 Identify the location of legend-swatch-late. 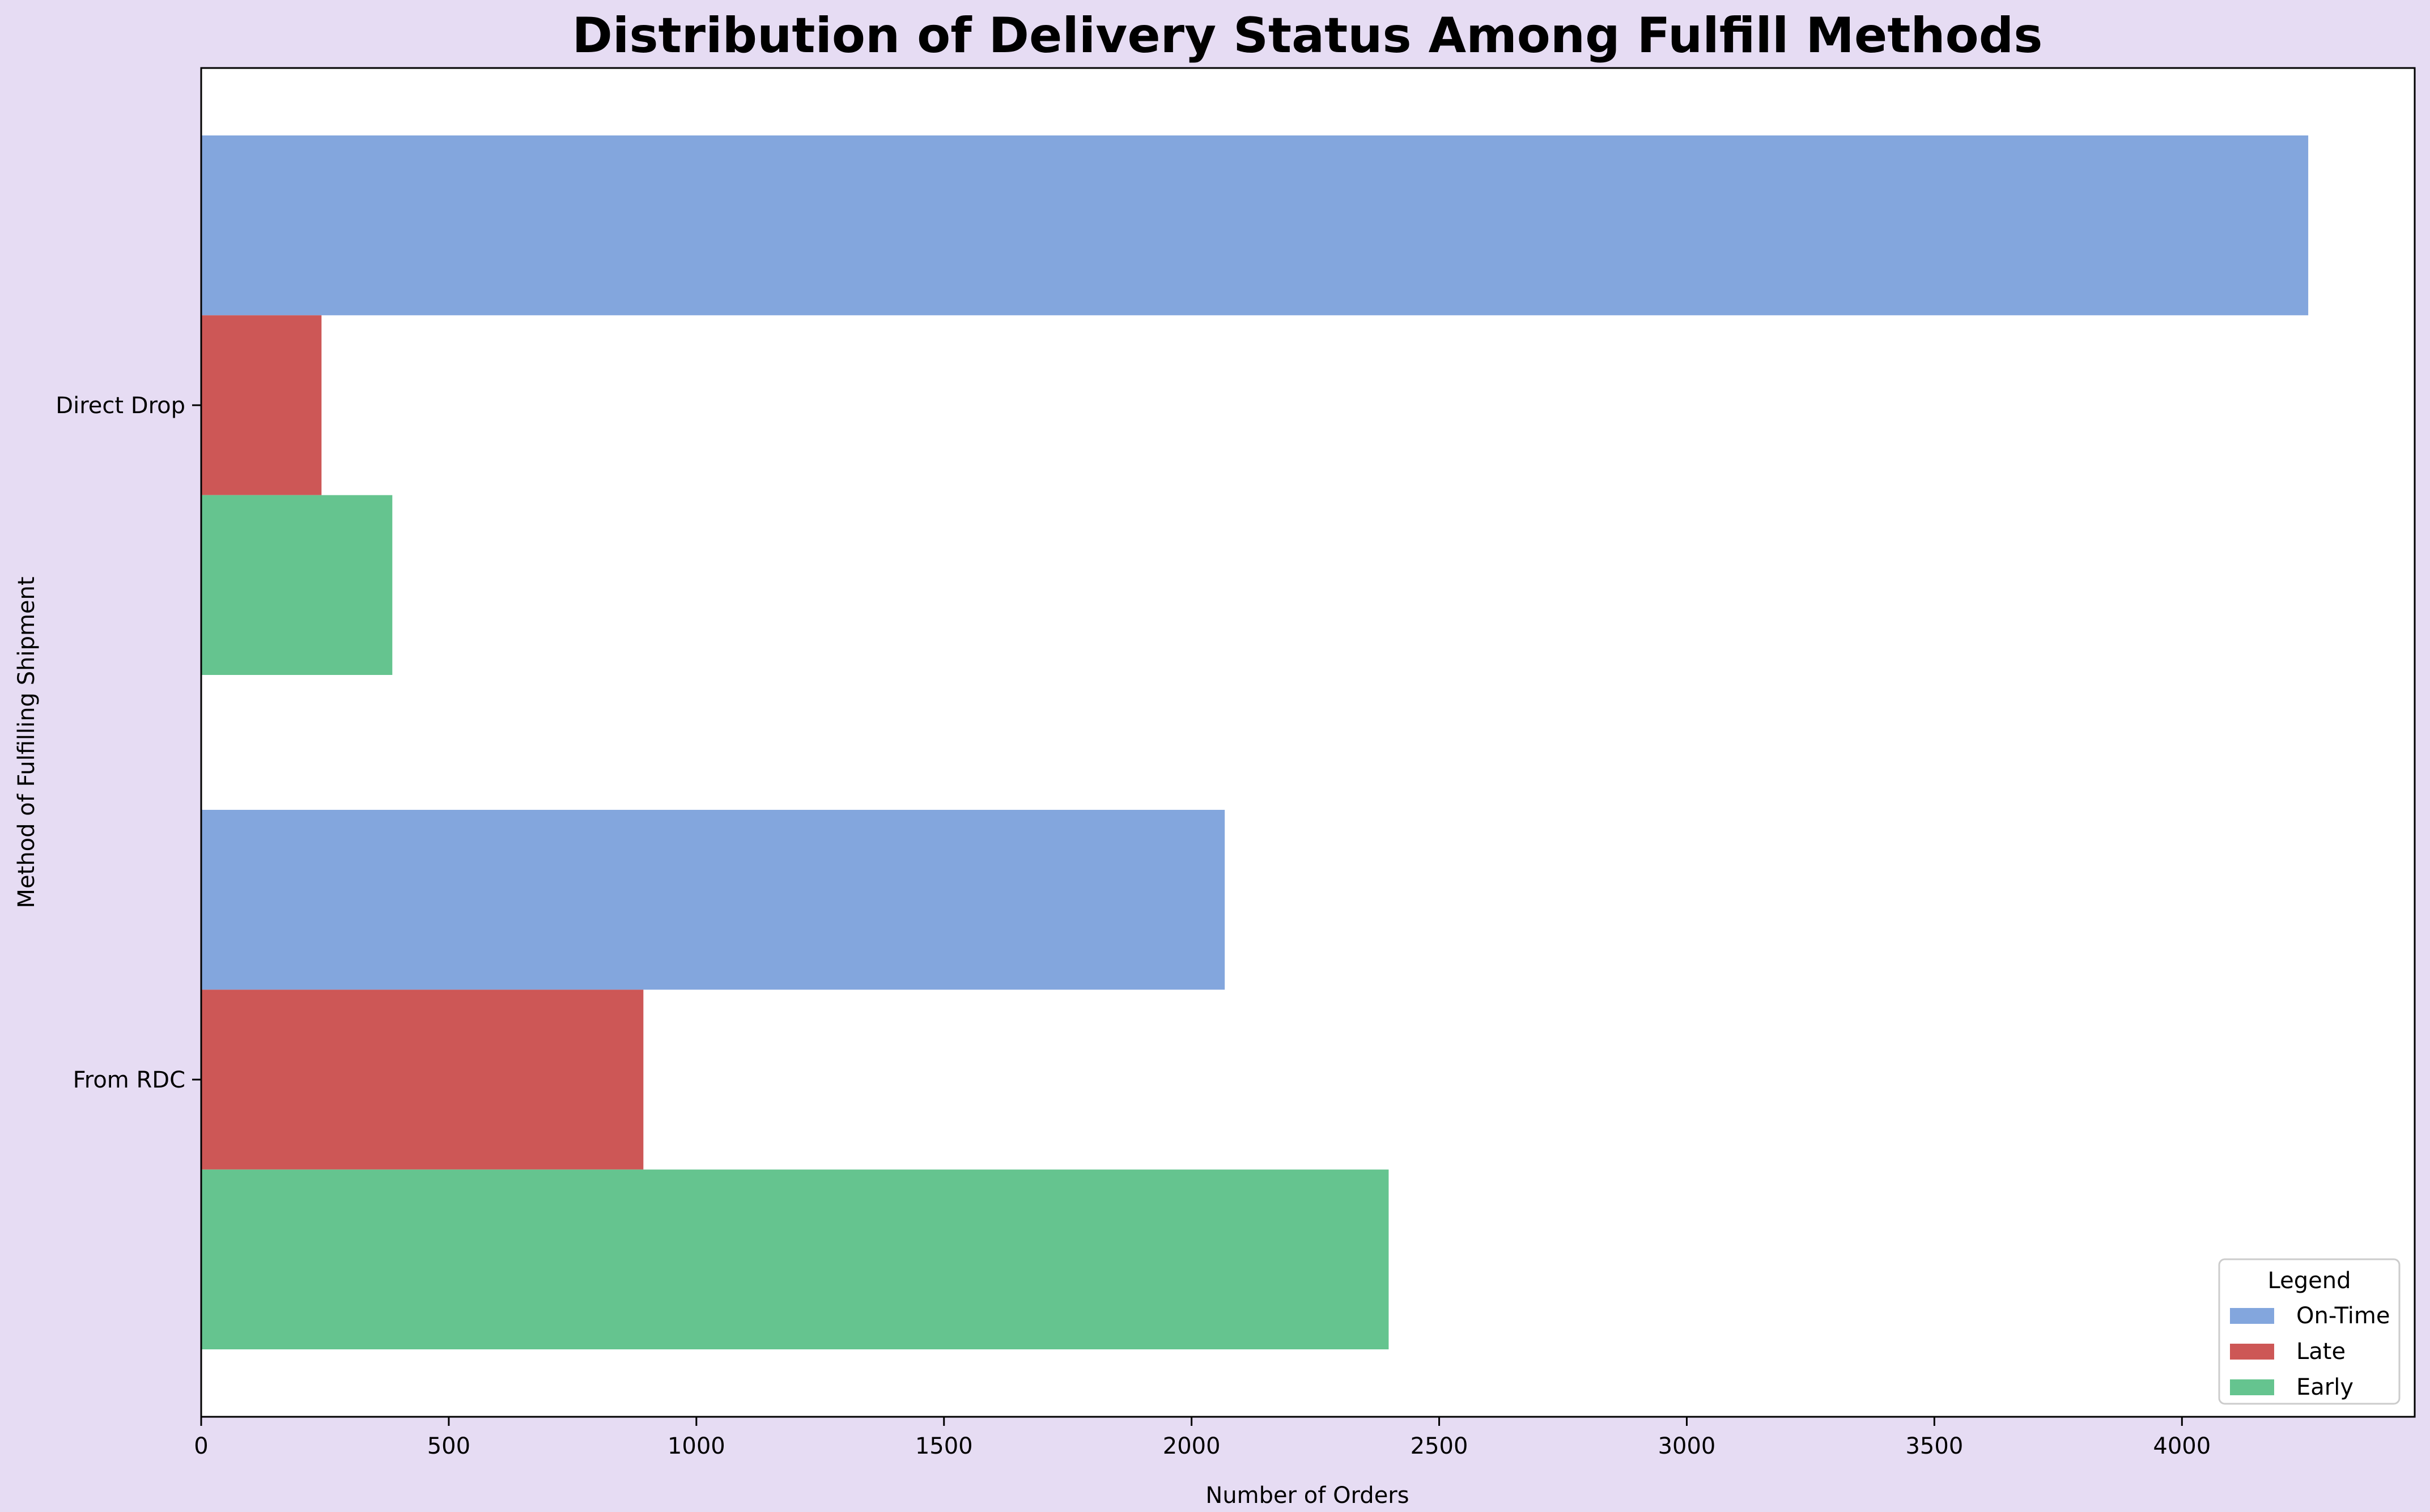
(2252, 1352).